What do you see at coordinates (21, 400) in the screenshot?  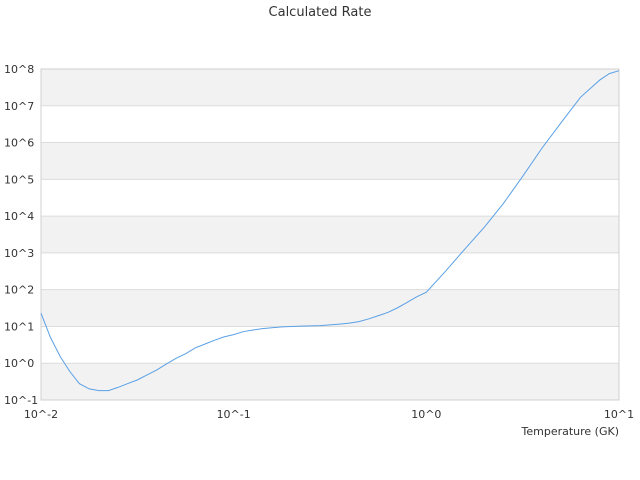 I see `y-tick-label: 10^-1` at bounding box center [21, 400].